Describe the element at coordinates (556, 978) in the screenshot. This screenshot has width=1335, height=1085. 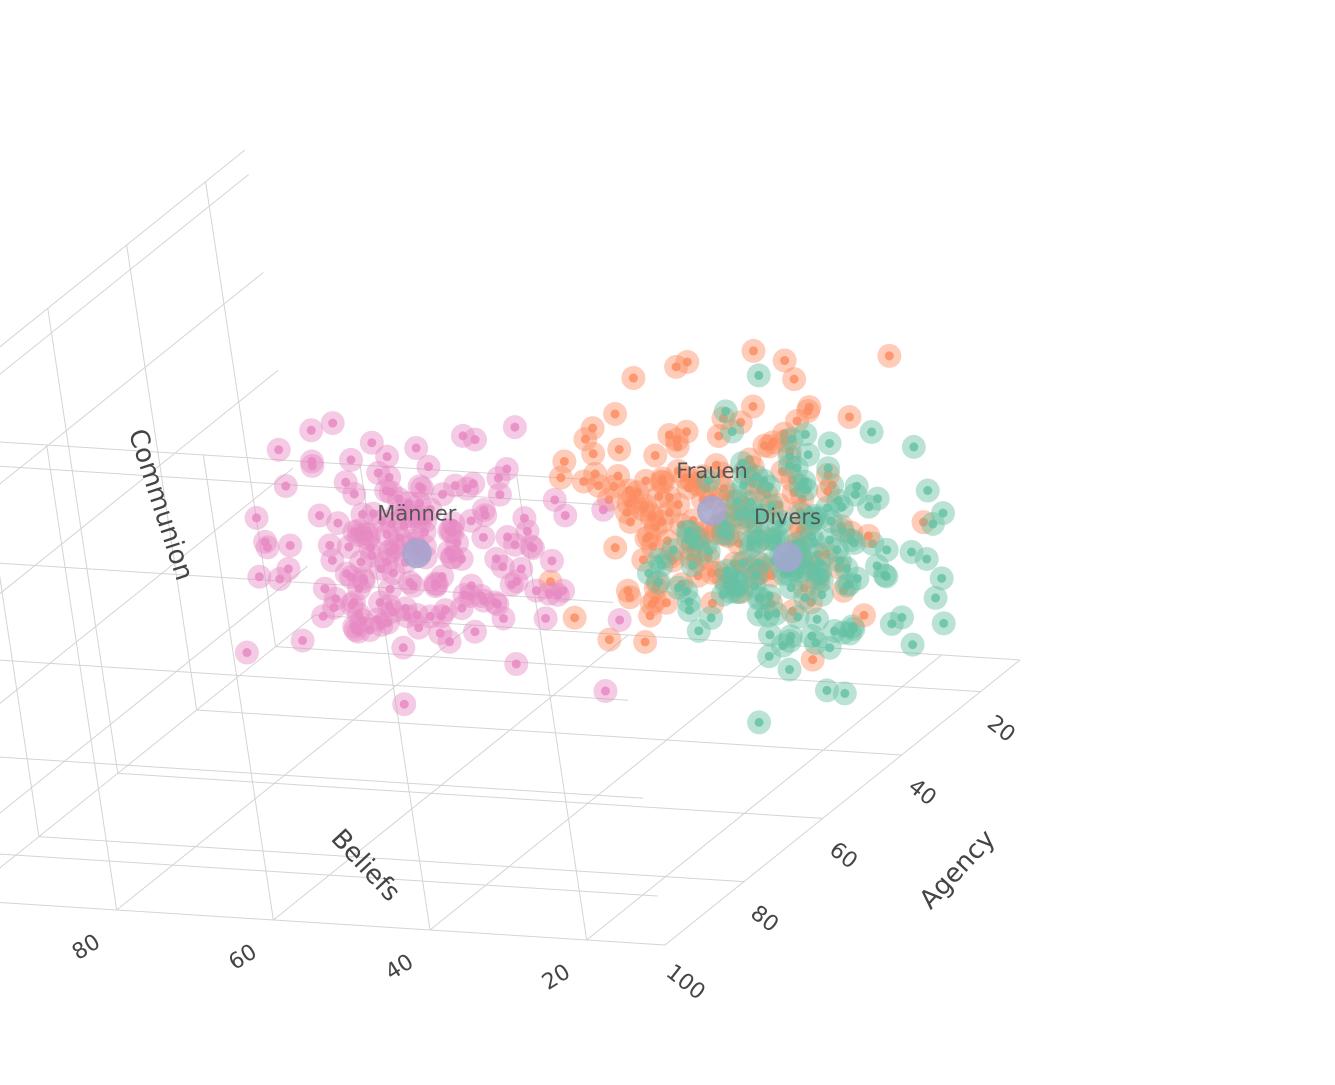
I see `y-tick-label: 20` at that location.